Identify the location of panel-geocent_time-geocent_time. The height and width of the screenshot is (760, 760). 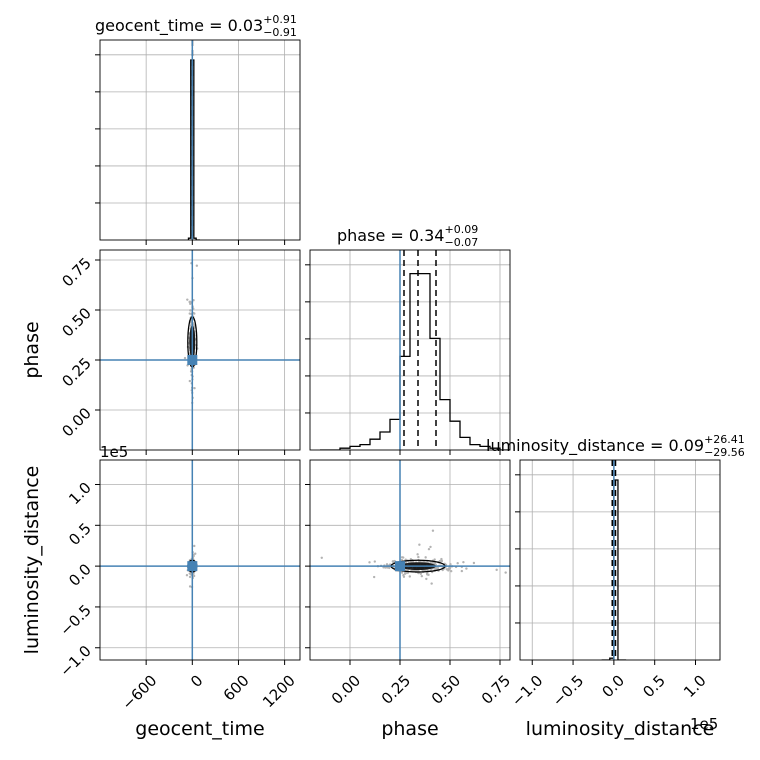
(198, 142).